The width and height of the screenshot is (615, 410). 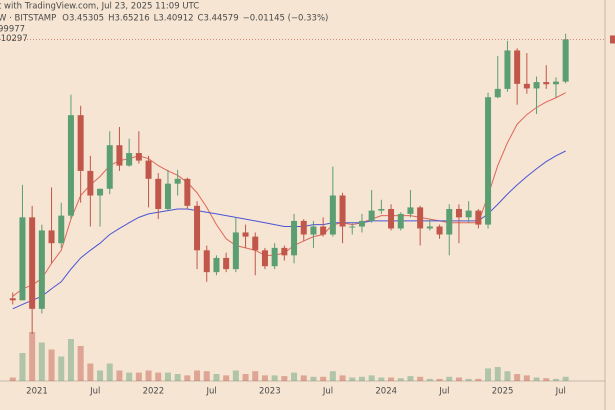 I want to click on x-tick-label: 2022, so click(x=154, y=392).